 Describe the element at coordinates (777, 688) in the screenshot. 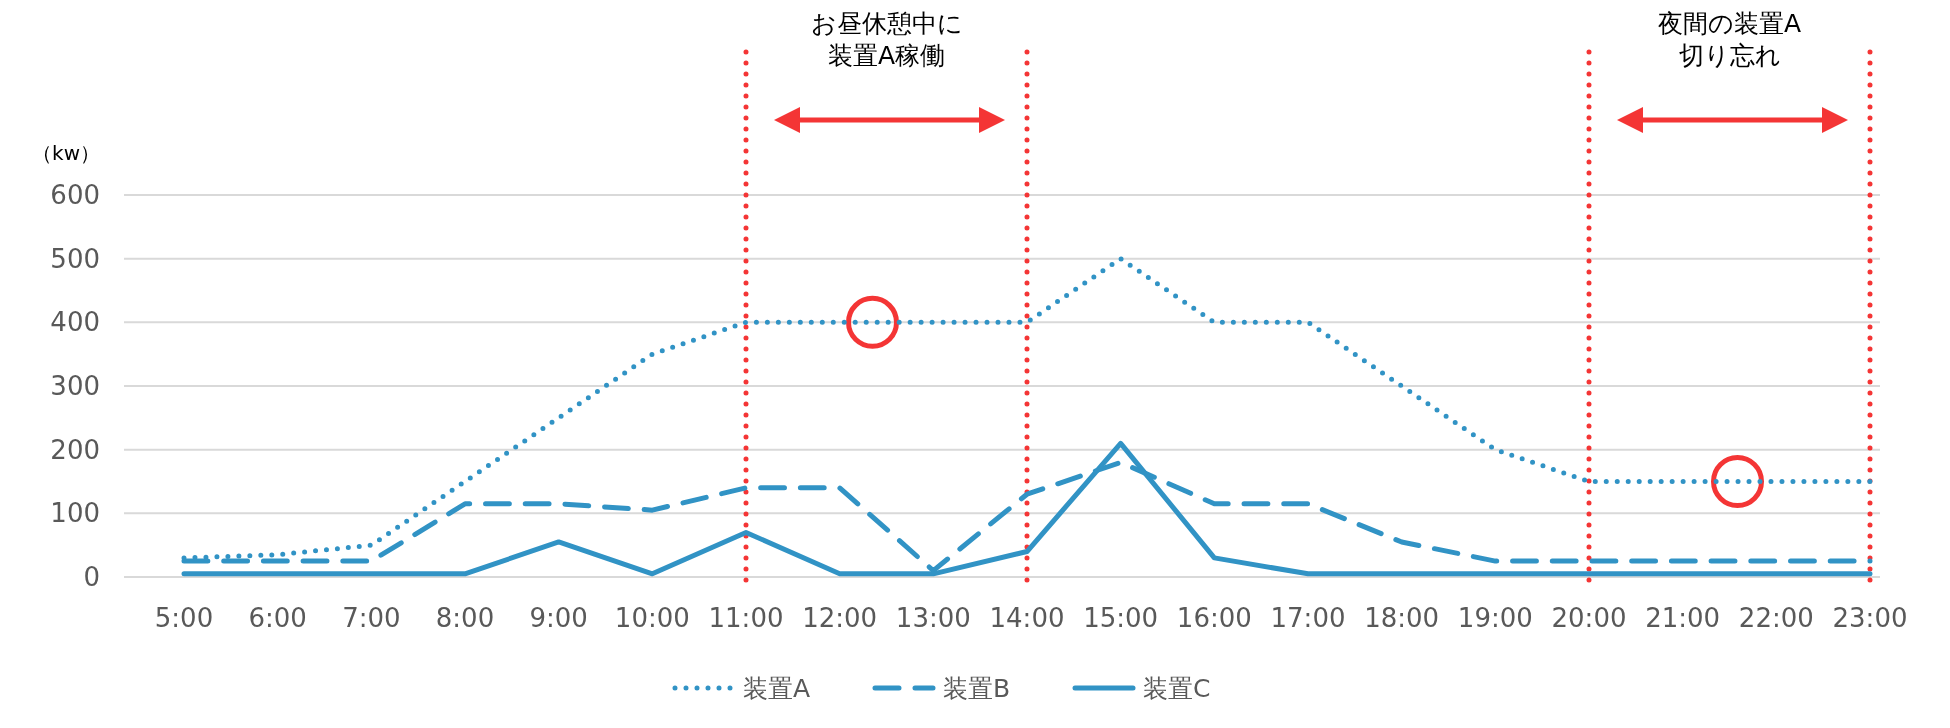

I see `legend-label: 装置A` at that location.